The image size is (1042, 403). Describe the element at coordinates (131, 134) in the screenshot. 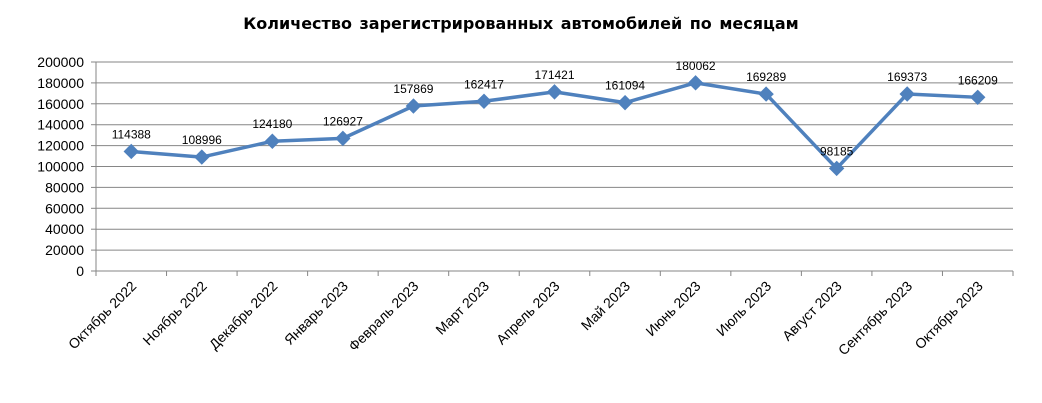

I see `data-label: 114388` at that location.